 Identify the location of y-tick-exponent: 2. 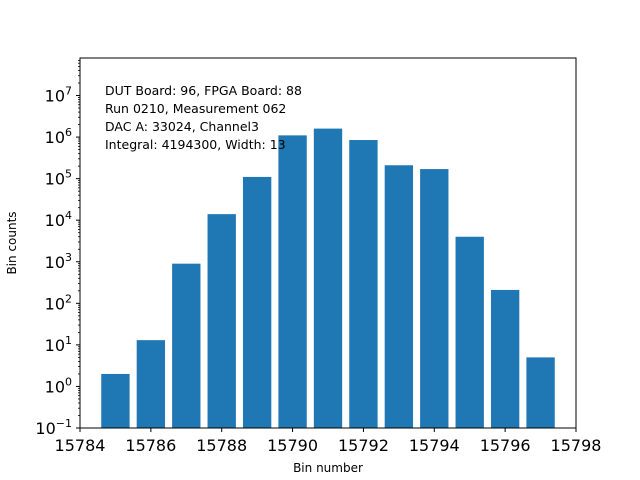
(68, 298).